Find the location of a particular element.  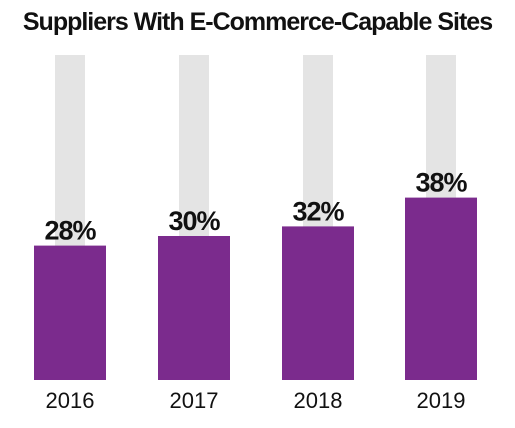

category-label-2017: 2017 is located at coordinates (194, 400).